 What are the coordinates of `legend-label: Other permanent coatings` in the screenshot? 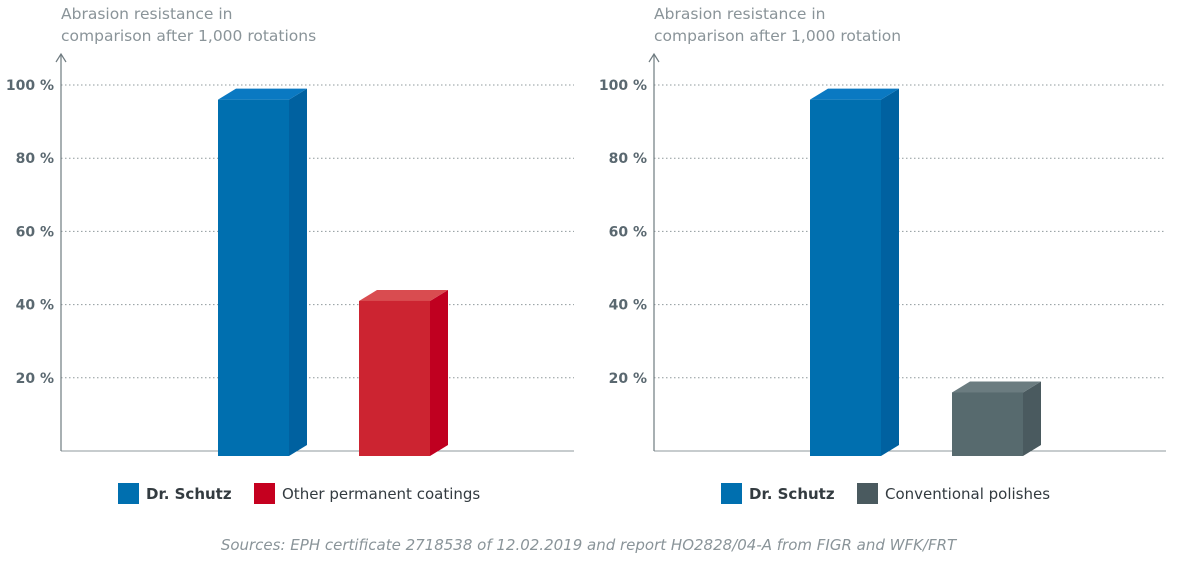 It's located at (381, 494).